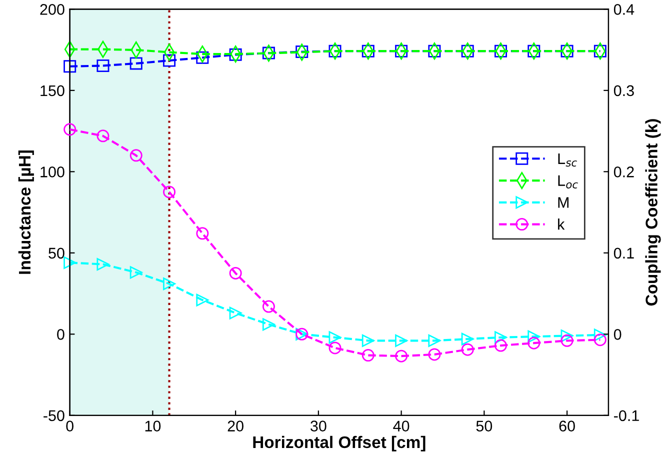  Describe the element at coordinates (624, 9) in the screenshot. I see `y2-tick-label: 0.4` at that location.